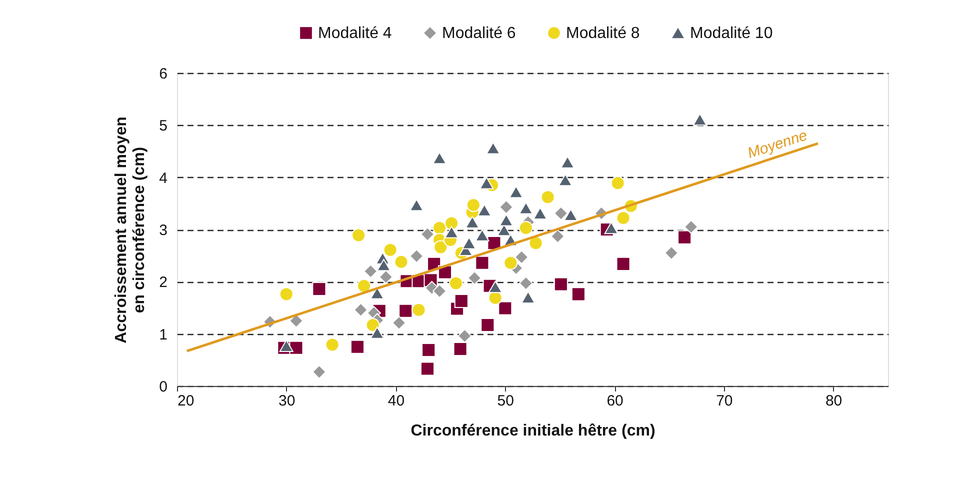  I want to click on y-tick-label: 5, so click(163, 126).